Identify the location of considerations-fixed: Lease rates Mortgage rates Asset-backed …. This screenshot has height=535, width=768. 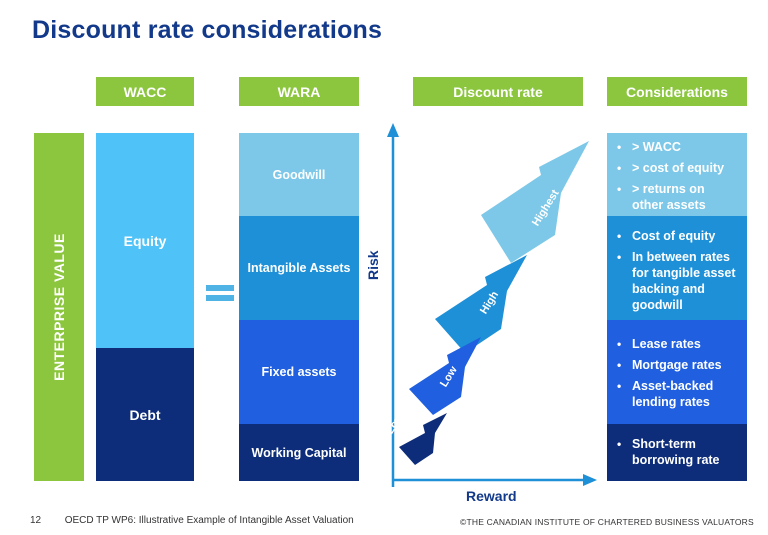
(677, 372).